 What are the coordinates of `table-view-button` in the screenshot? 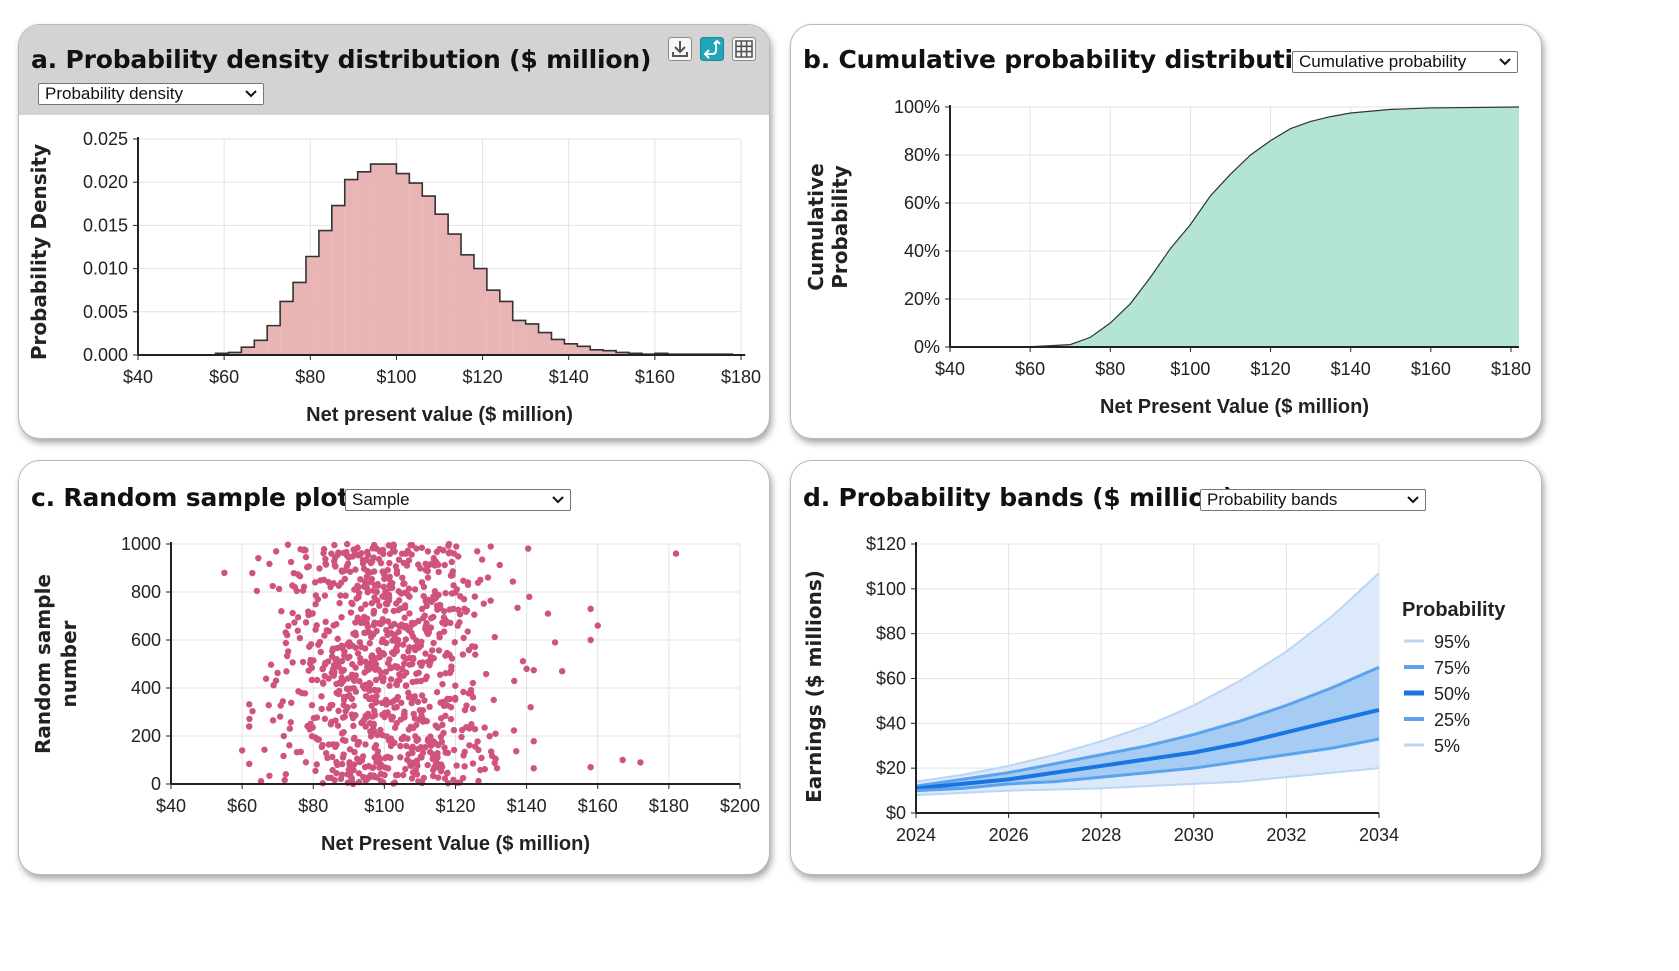 It's located at (744, 49).